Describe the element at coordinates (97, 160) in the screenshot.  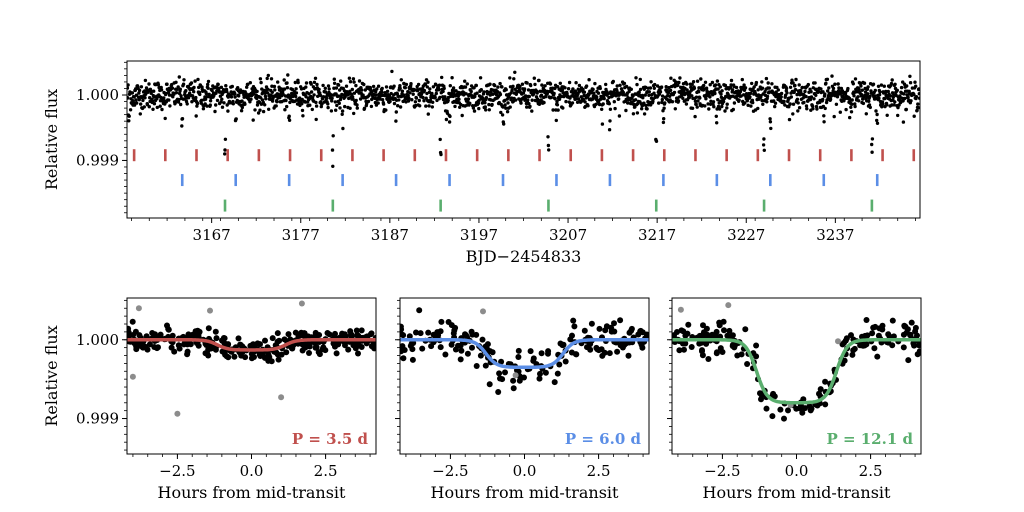
I see `y-tick-label: 0.999` at that location.